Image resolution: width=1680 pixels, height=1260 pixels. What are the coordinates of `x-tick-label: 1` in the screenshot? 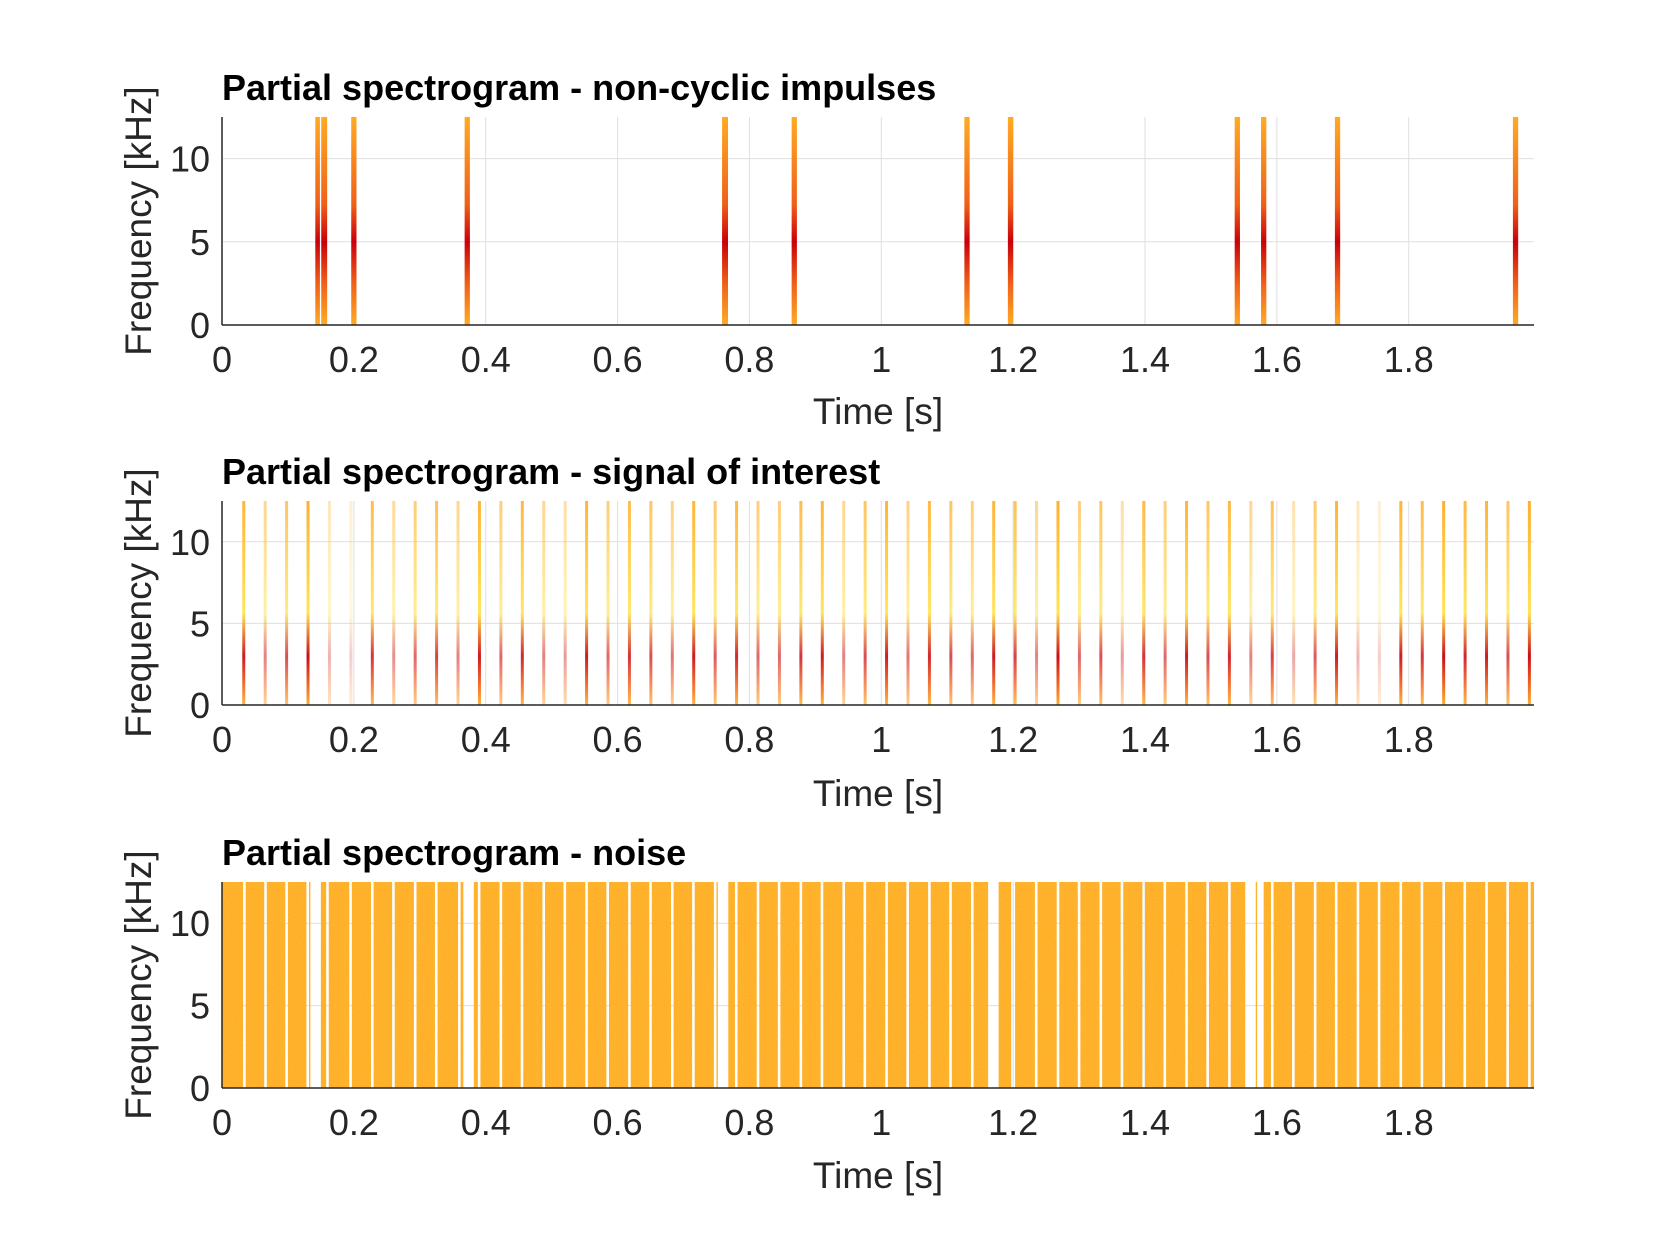 It's located at (881, 739).